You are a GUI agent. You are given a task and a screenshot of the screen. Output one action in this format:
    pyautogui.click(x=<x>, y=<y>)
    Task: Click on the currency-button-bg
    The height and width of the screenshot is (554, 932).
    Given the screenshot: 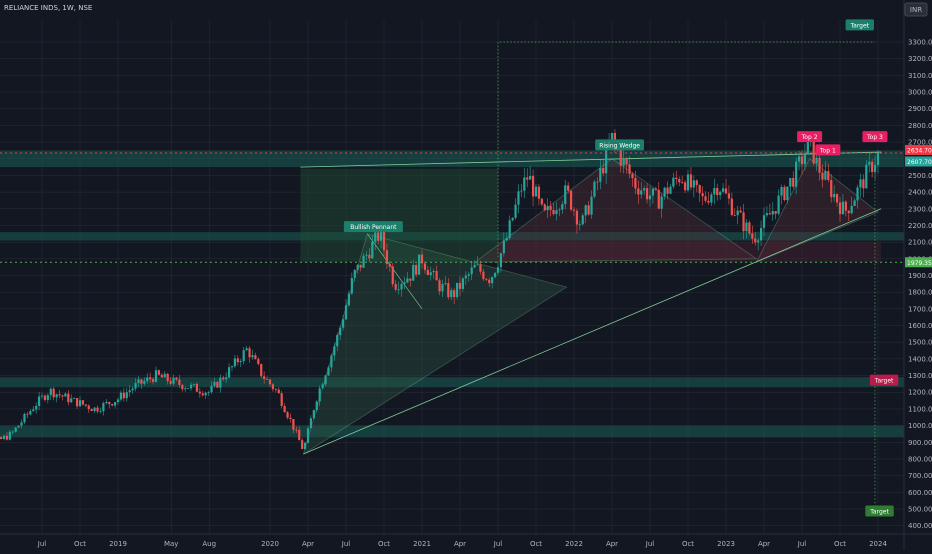 What is the action you would take?
    pyautogui.click(x=916, y=9)
    